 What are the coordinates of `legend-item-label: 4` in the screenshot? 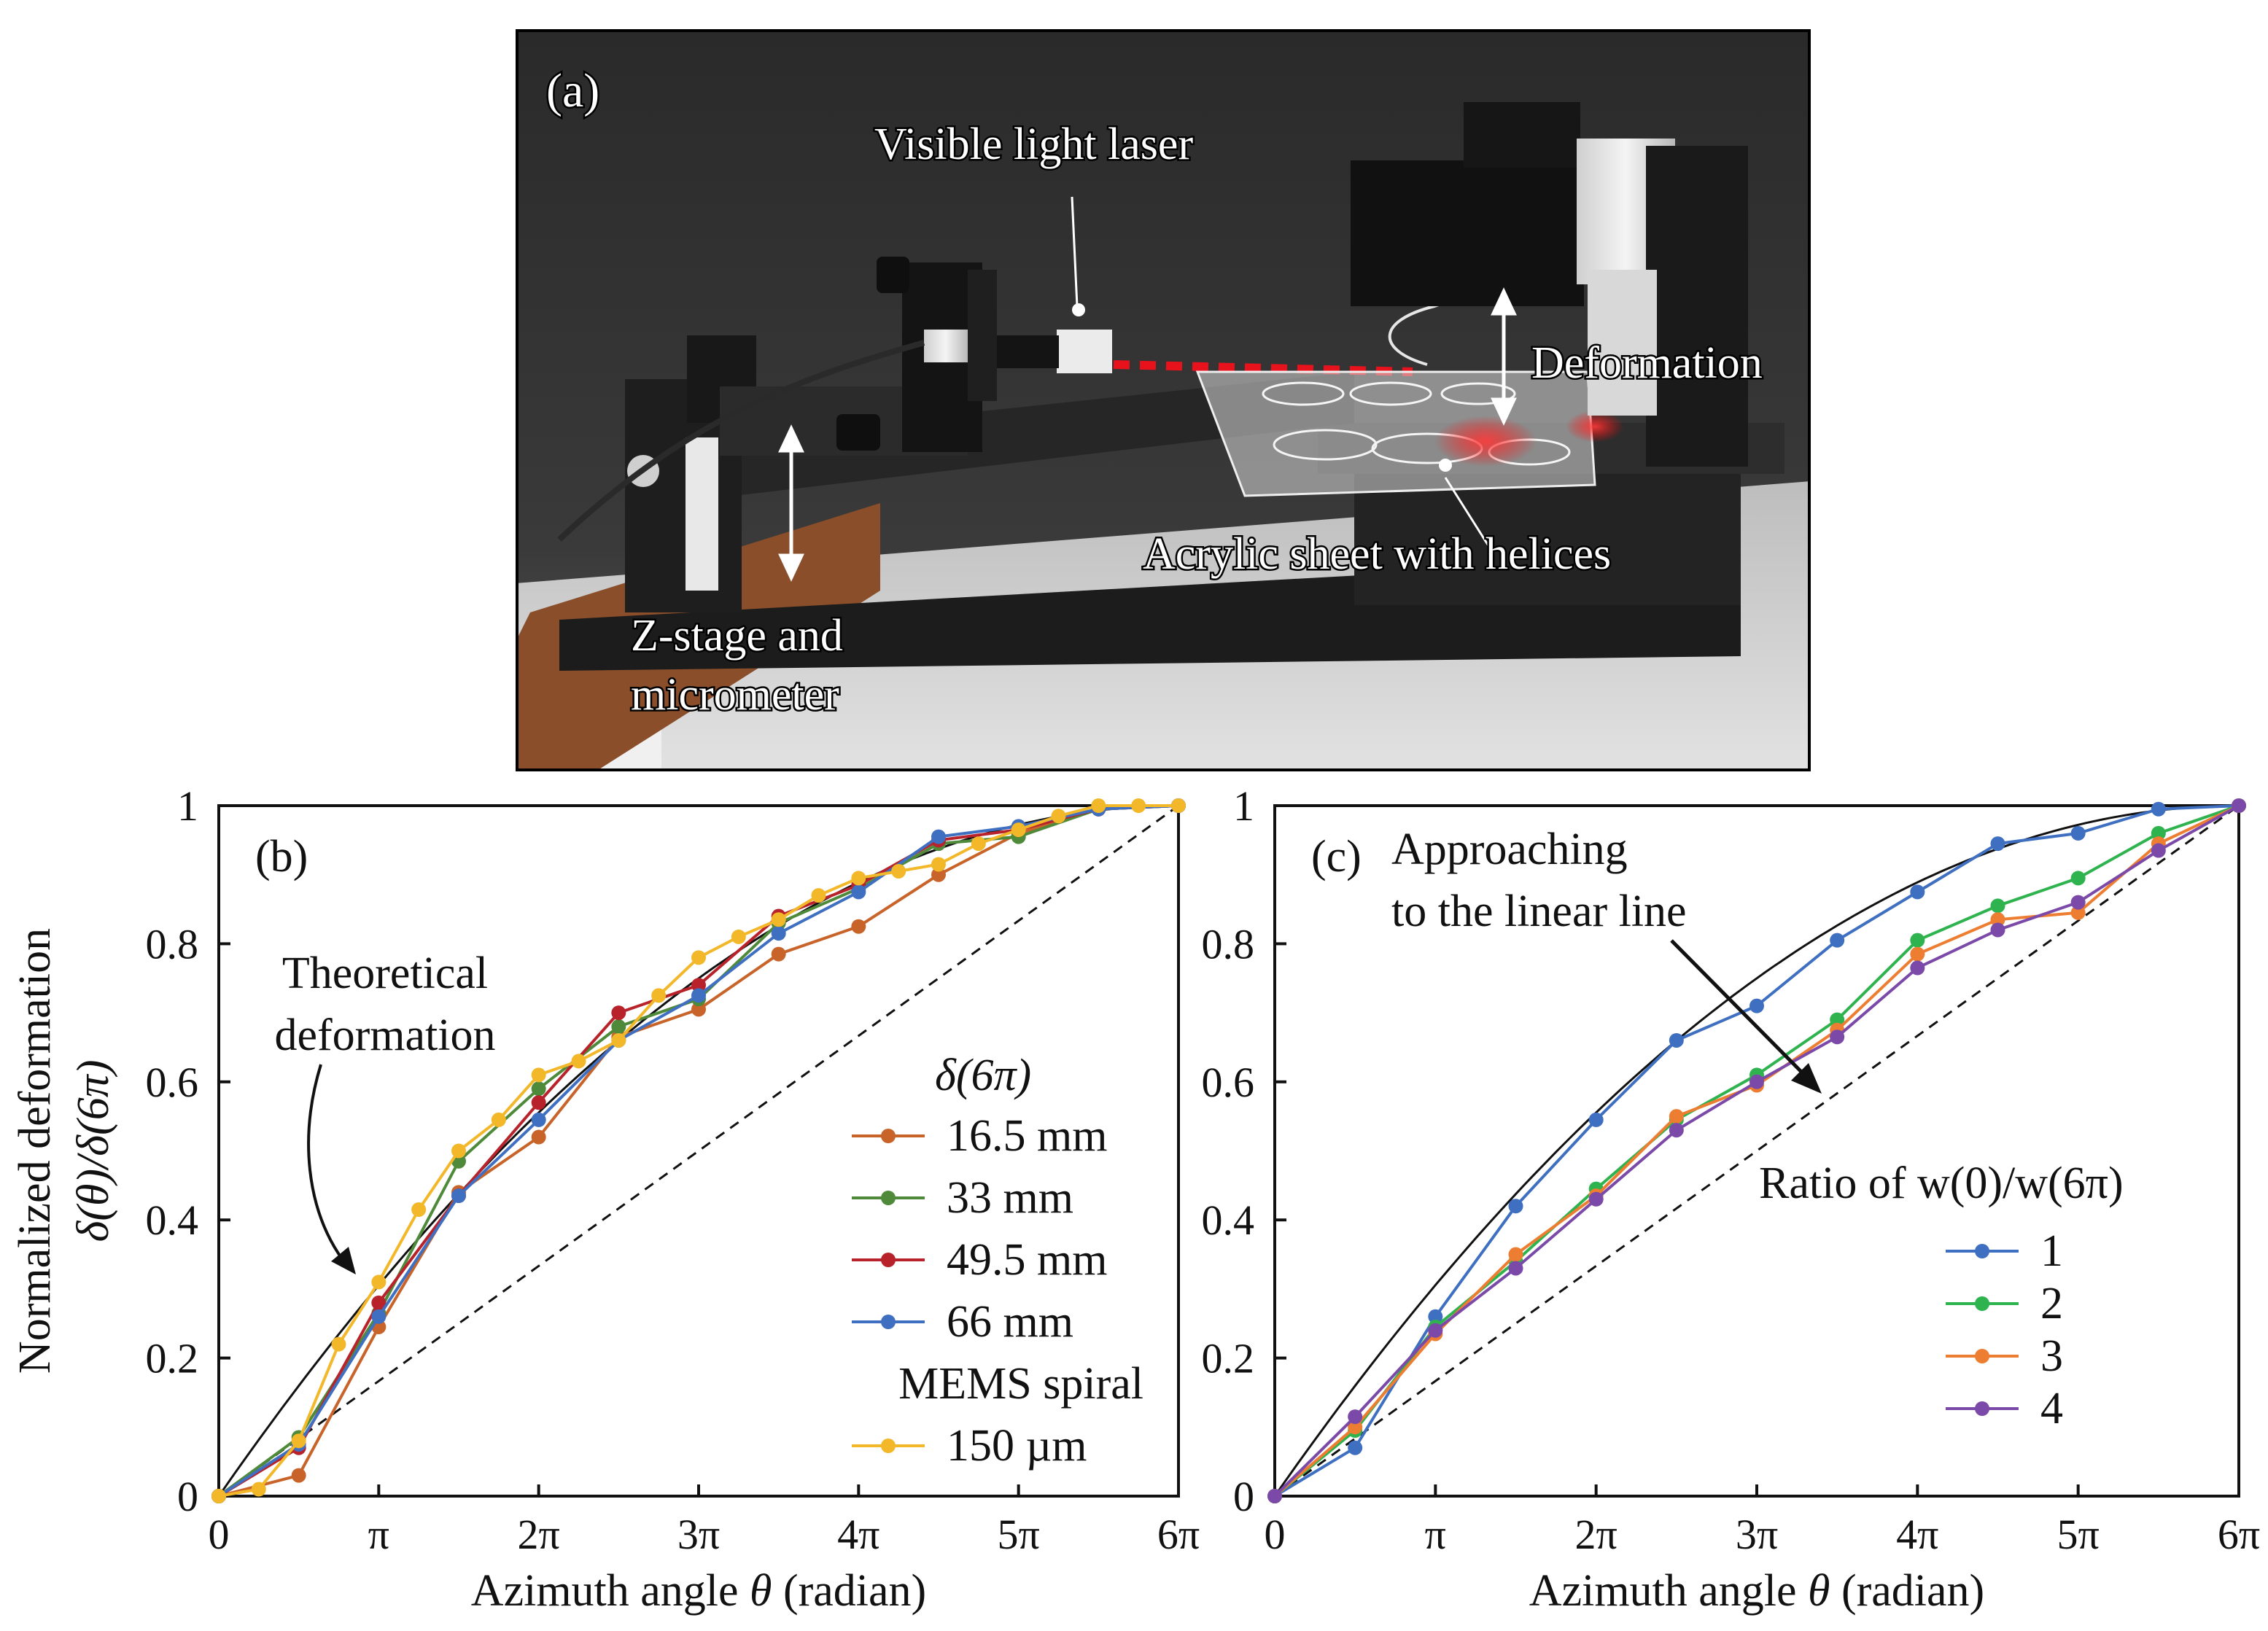 It's located at (2051, 1408).